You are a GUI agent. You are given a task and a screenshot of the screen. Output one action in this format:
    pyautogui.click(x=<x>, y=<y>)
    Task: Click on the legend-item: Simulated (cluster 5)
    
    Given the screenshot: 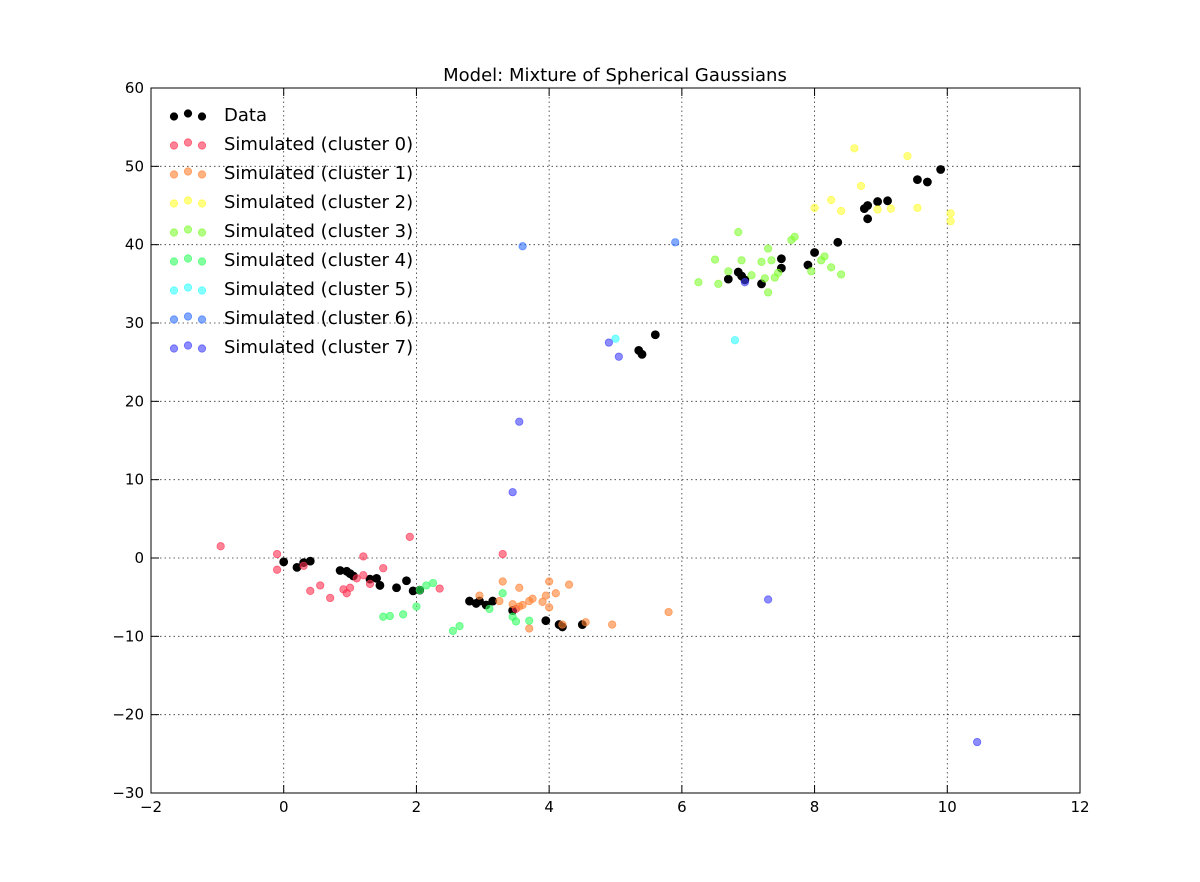 What is the action you would take?
    pyautogui.click(x=291, y=289)
    